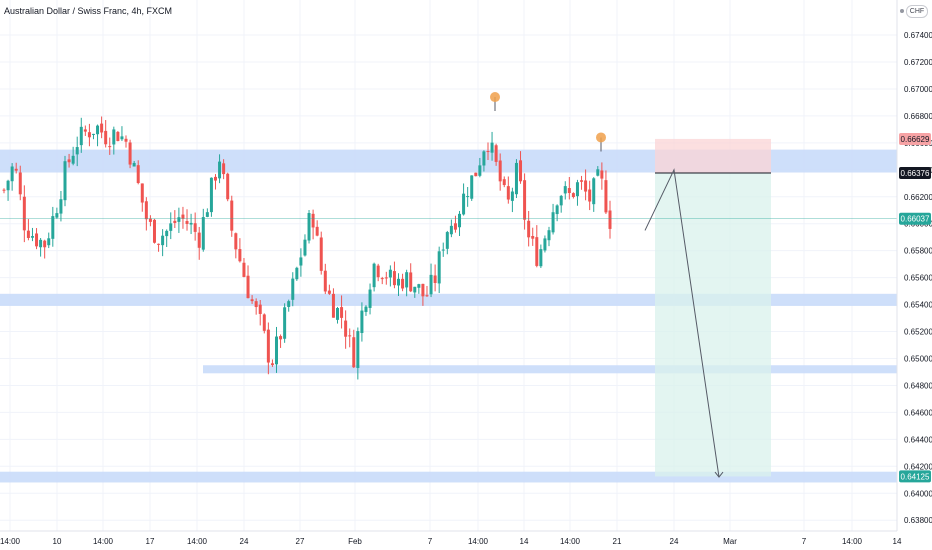 The image size is (932, 550). Describe the element at coordinates (915, 307) in the screenshot. I see `price-tags: 0.66629 0.66376 0.66037 0.64125` at that location.